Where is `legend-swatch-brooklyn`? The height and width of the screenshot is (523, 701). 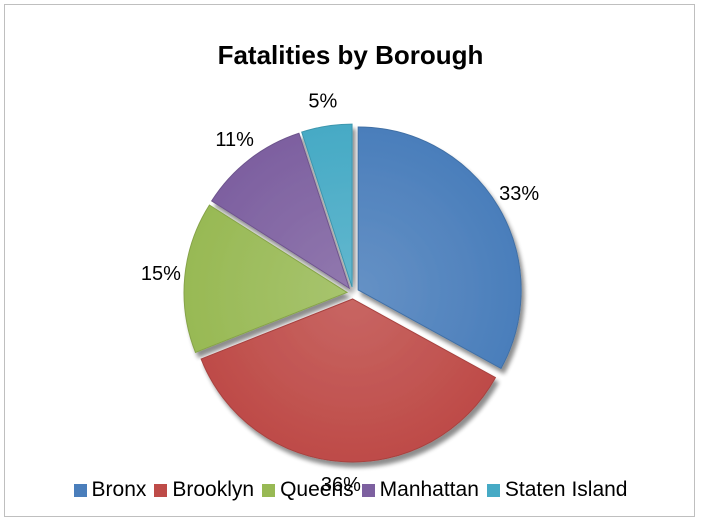 legend-swatch-brooklyn is located at coordinates (161, 490).